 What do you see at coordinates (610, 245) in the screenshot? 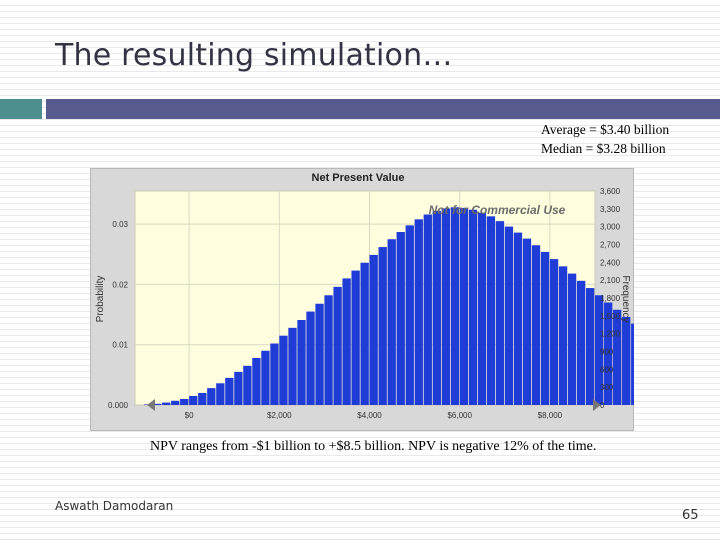
I see `right-tick-label: 2,700` at bounding box center [610, 245].